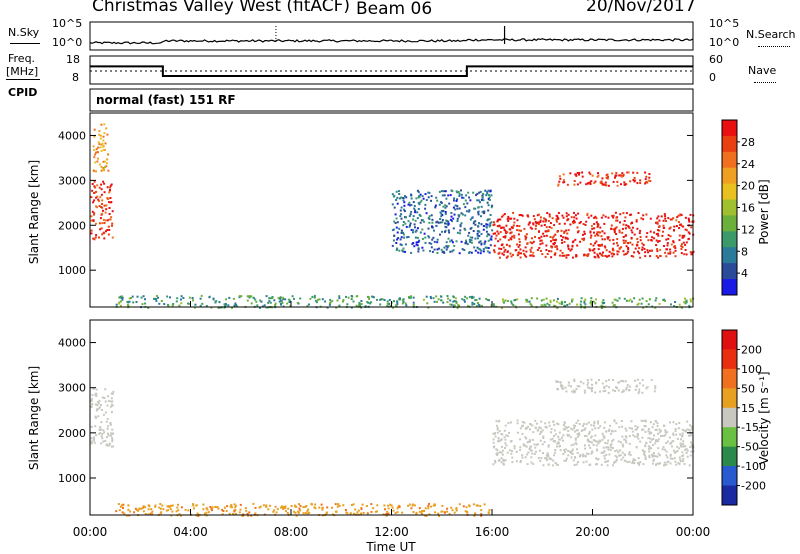 This screenshot has width=800, height=554. Describe the element at coordinates (391, 532) in the screenshot. I see `xtick-label-3: 12:00` at that location.